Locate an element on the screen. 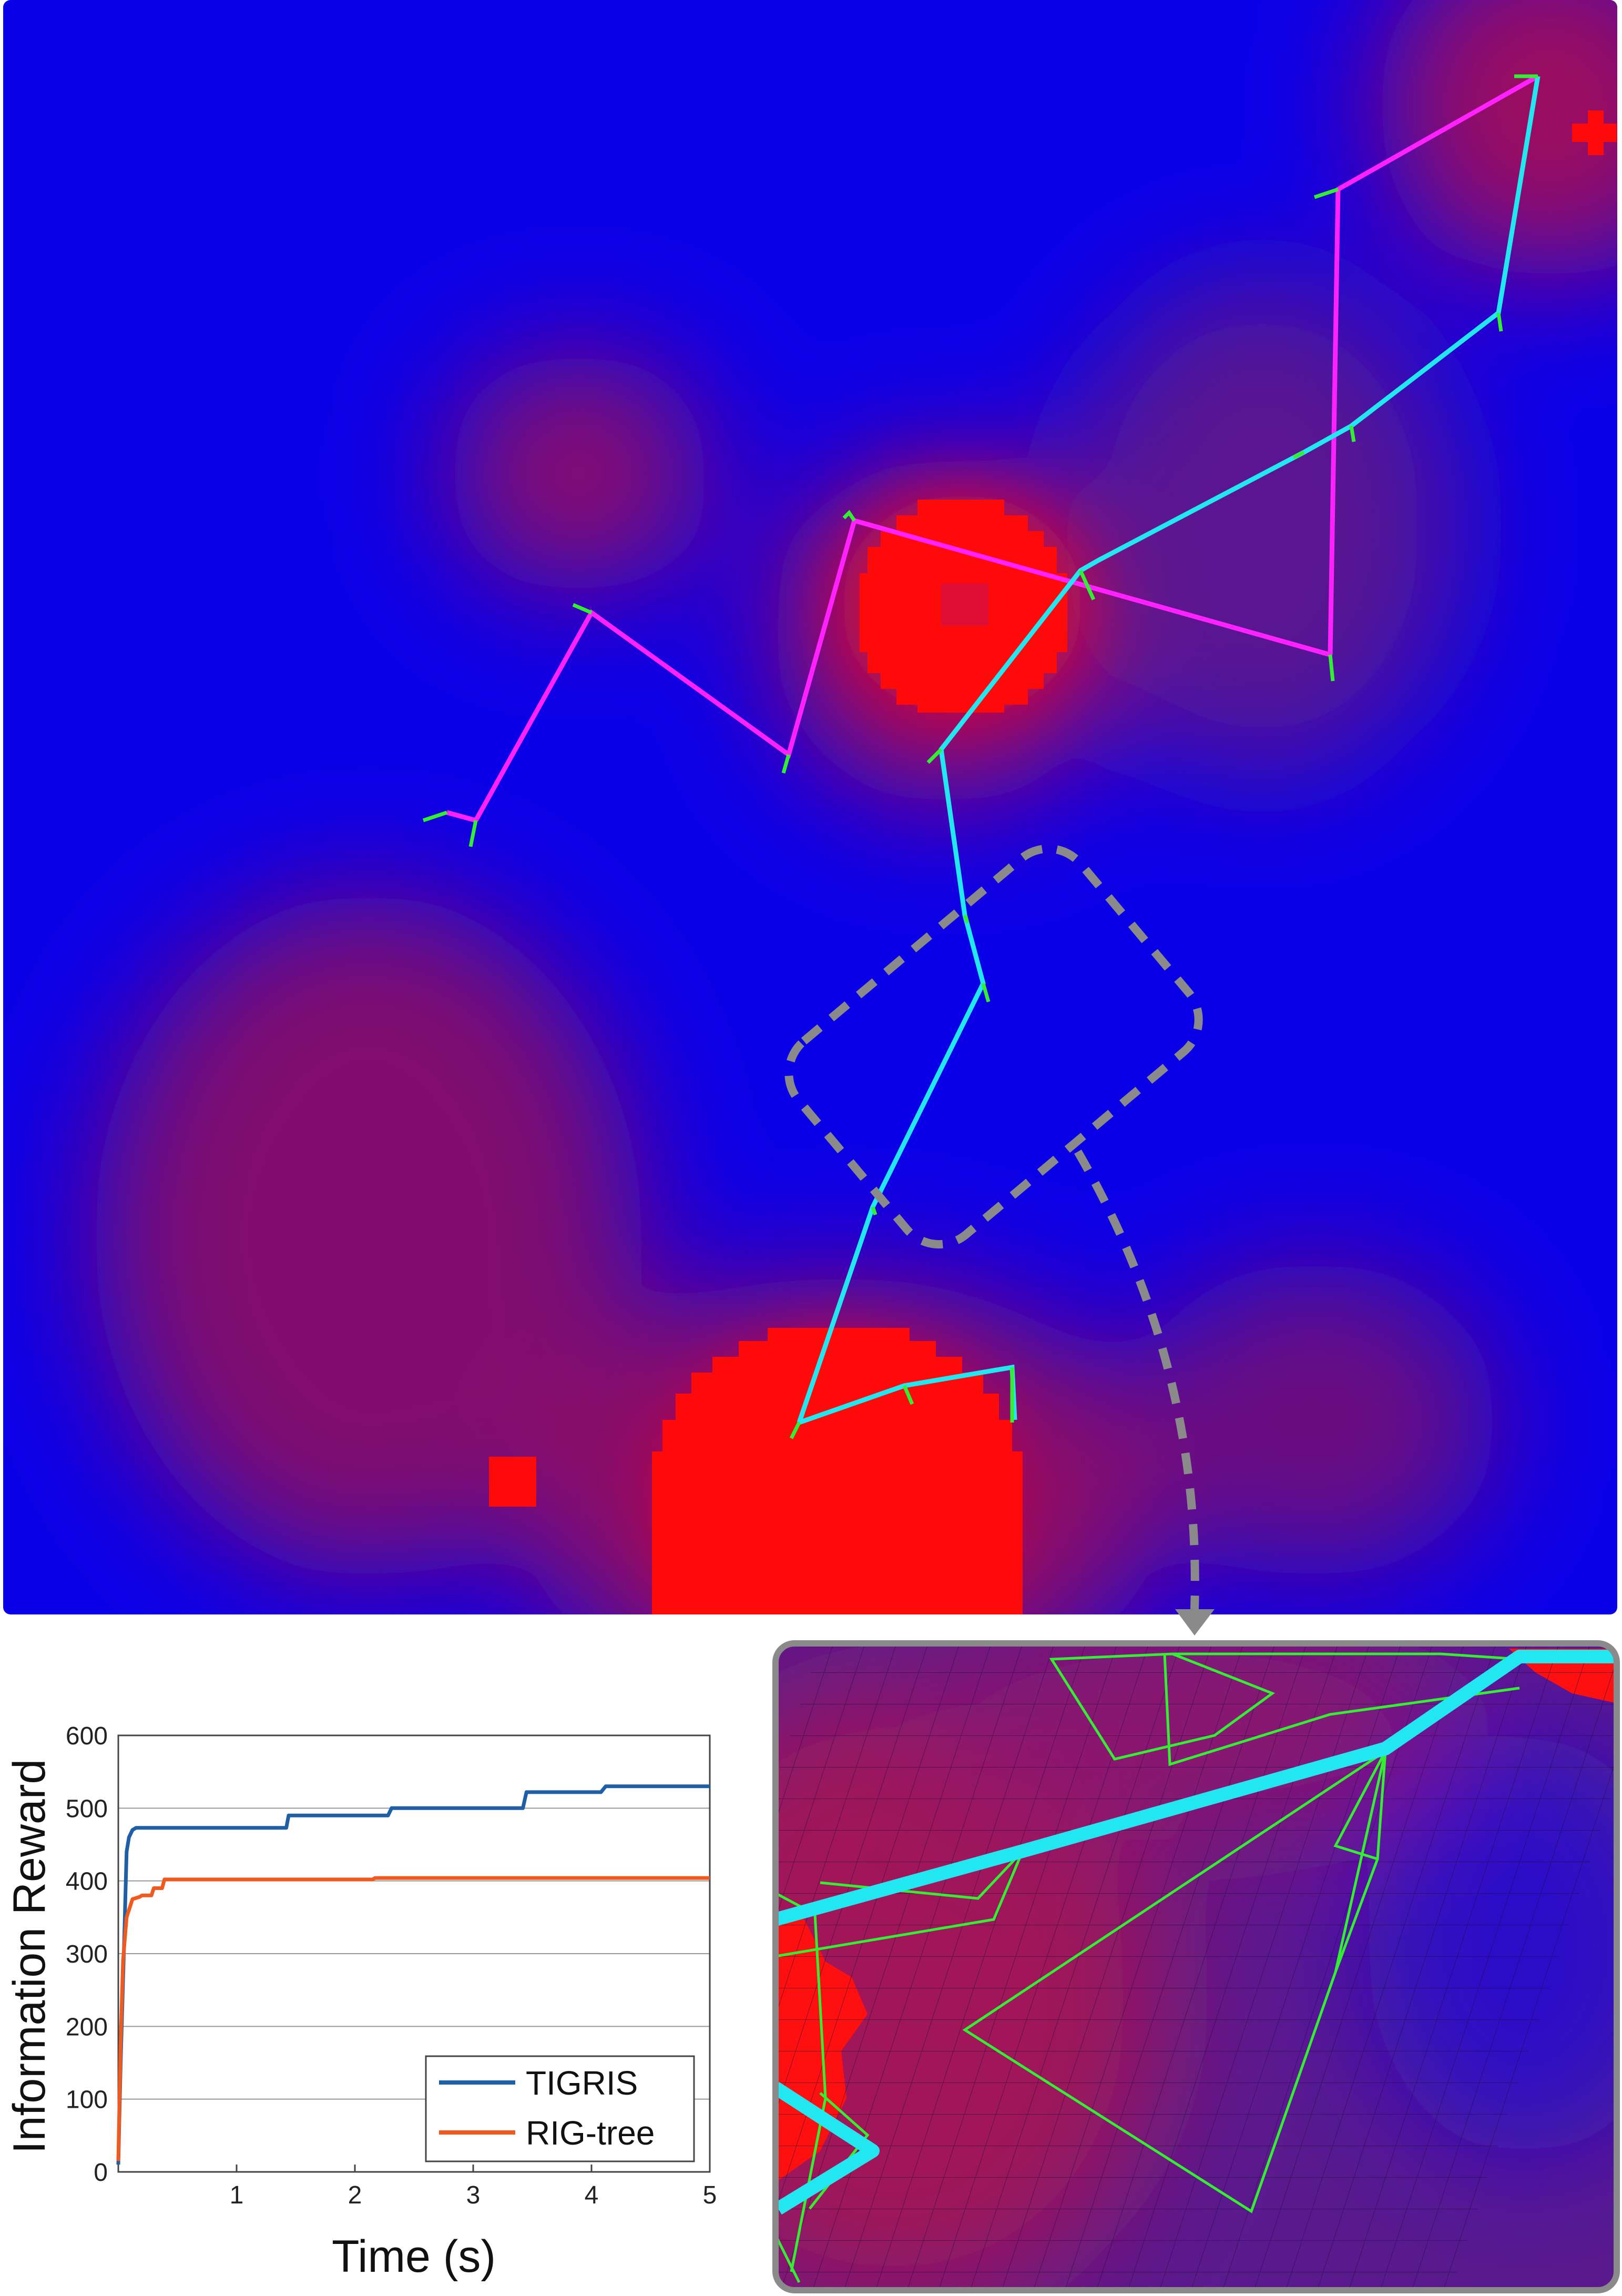 This screenshot has height=2296, width=1622. x-axis-title: Time (s) is located at coordinates (414, 2256).